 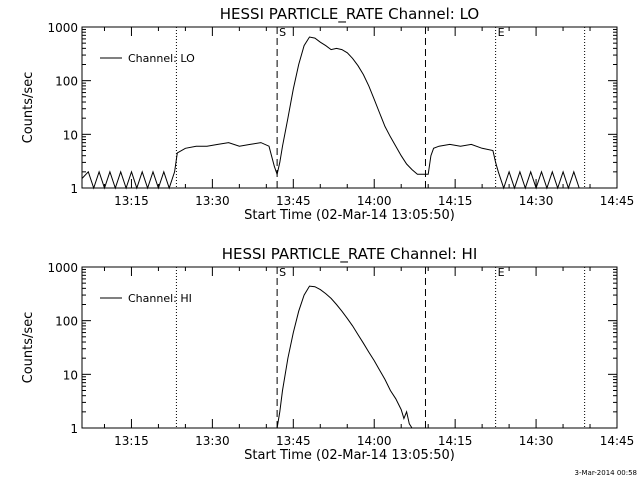 I want to click on timestamp-stamp: 3-Mar-2014 00:58, so click(x=606, y=473).